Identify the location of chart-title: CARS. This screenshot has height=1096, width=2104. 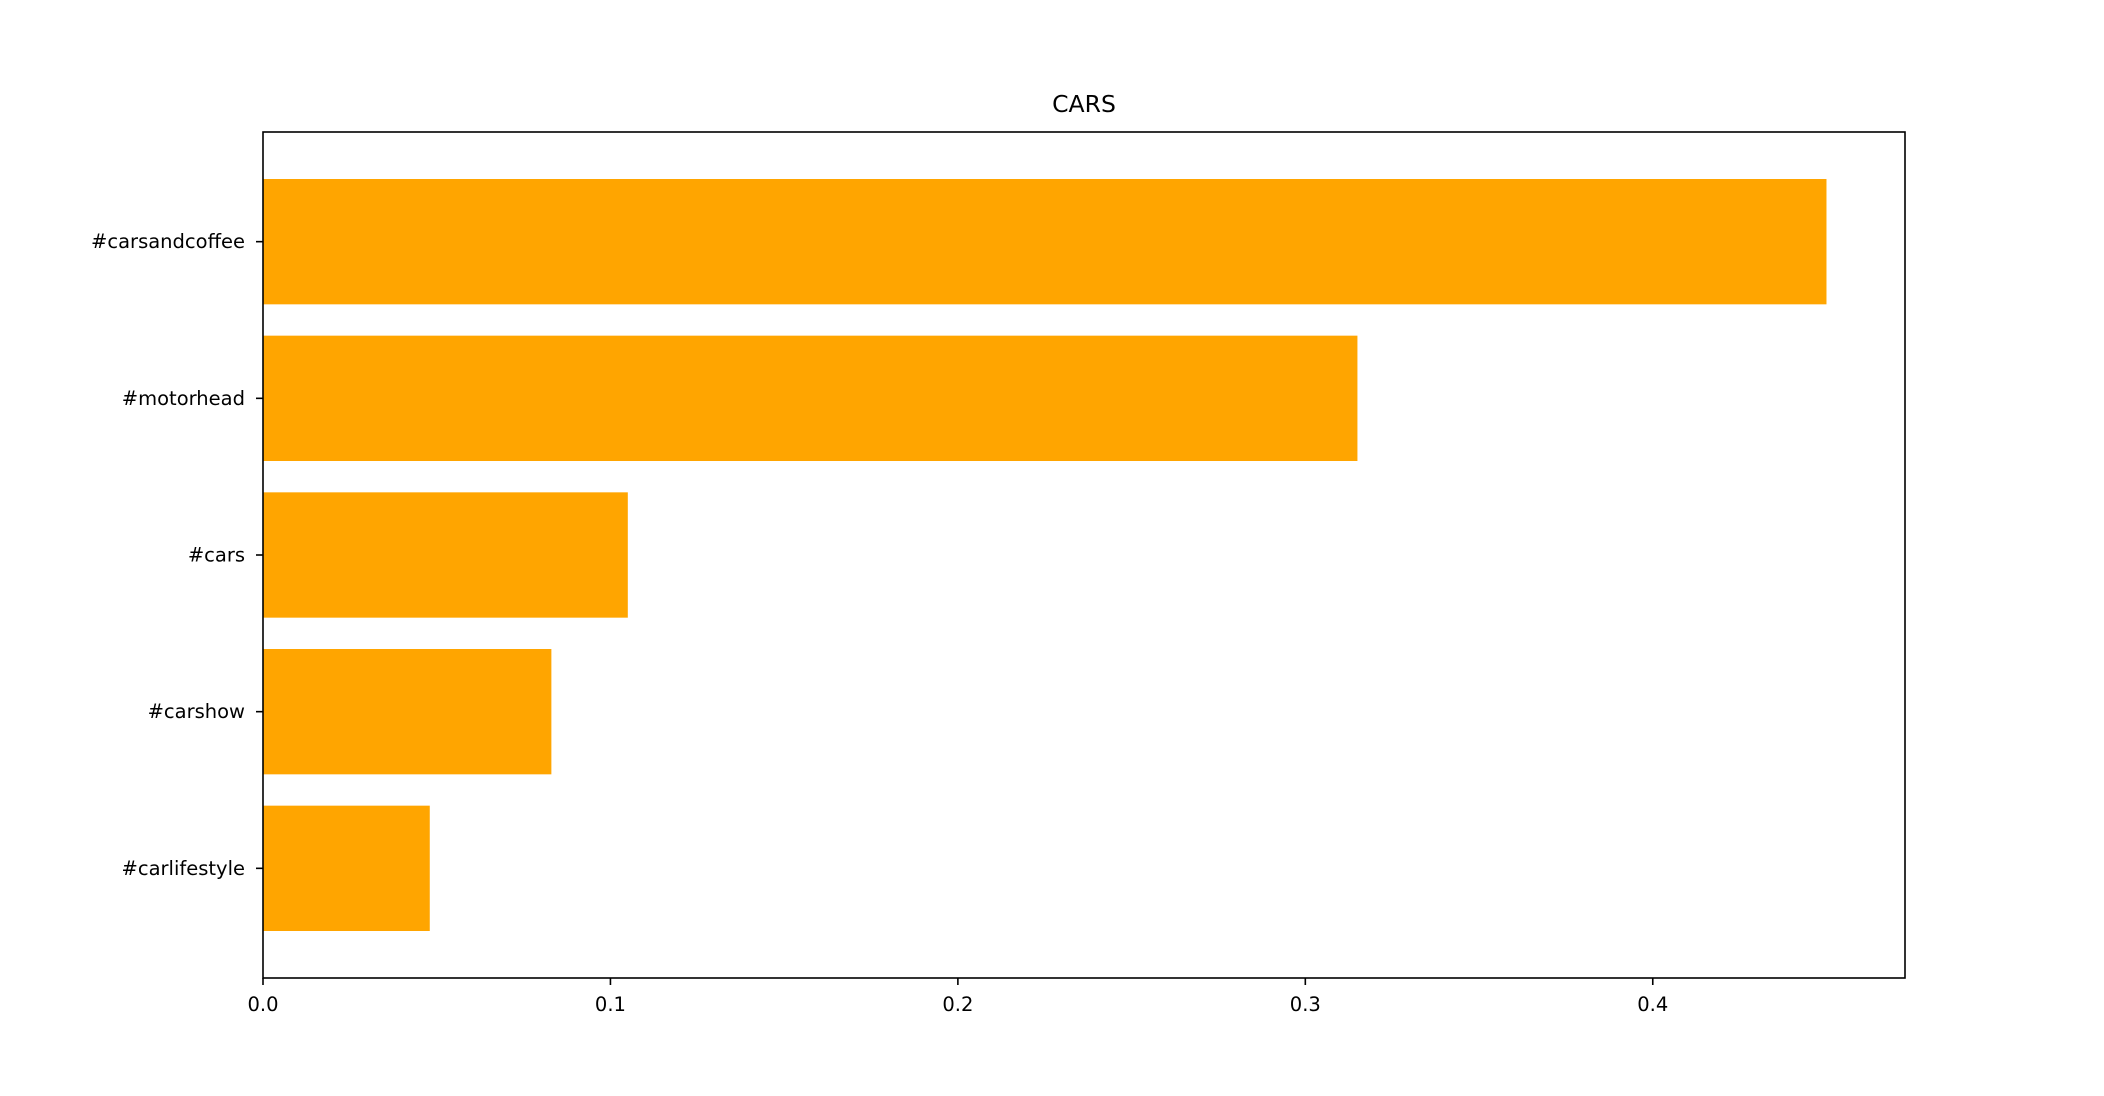
(1084, 104).